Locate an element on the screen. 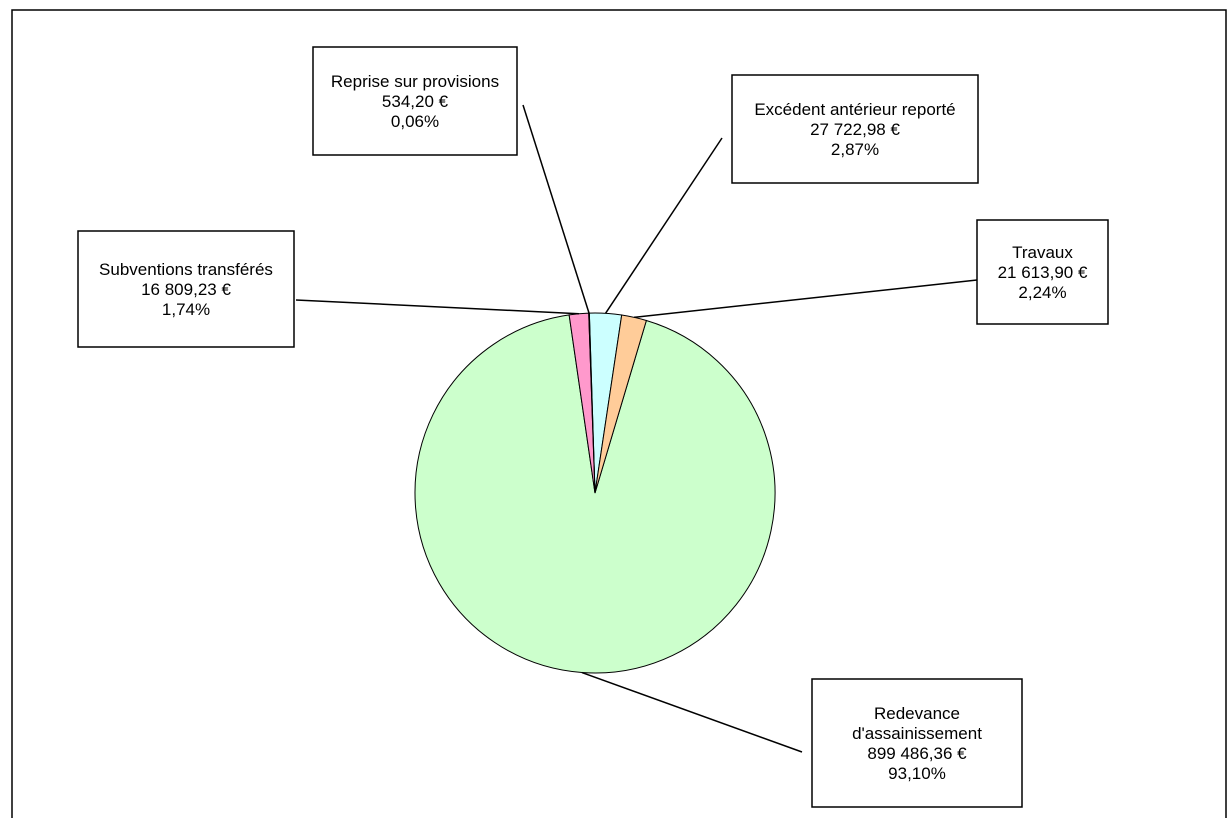 The image size is (1228, 818). slice-label: Redevance is located at coordinates (917, 713).